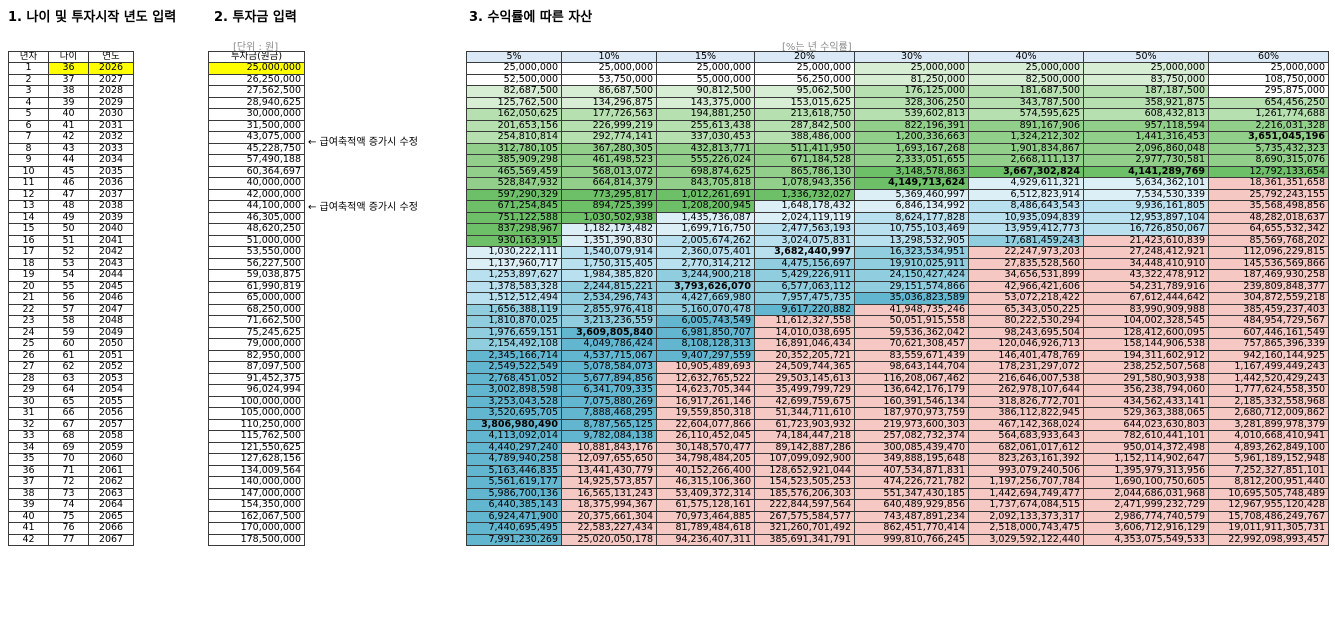  I want to click on asset-value-cell: 528,847,932, so click(514, 183).